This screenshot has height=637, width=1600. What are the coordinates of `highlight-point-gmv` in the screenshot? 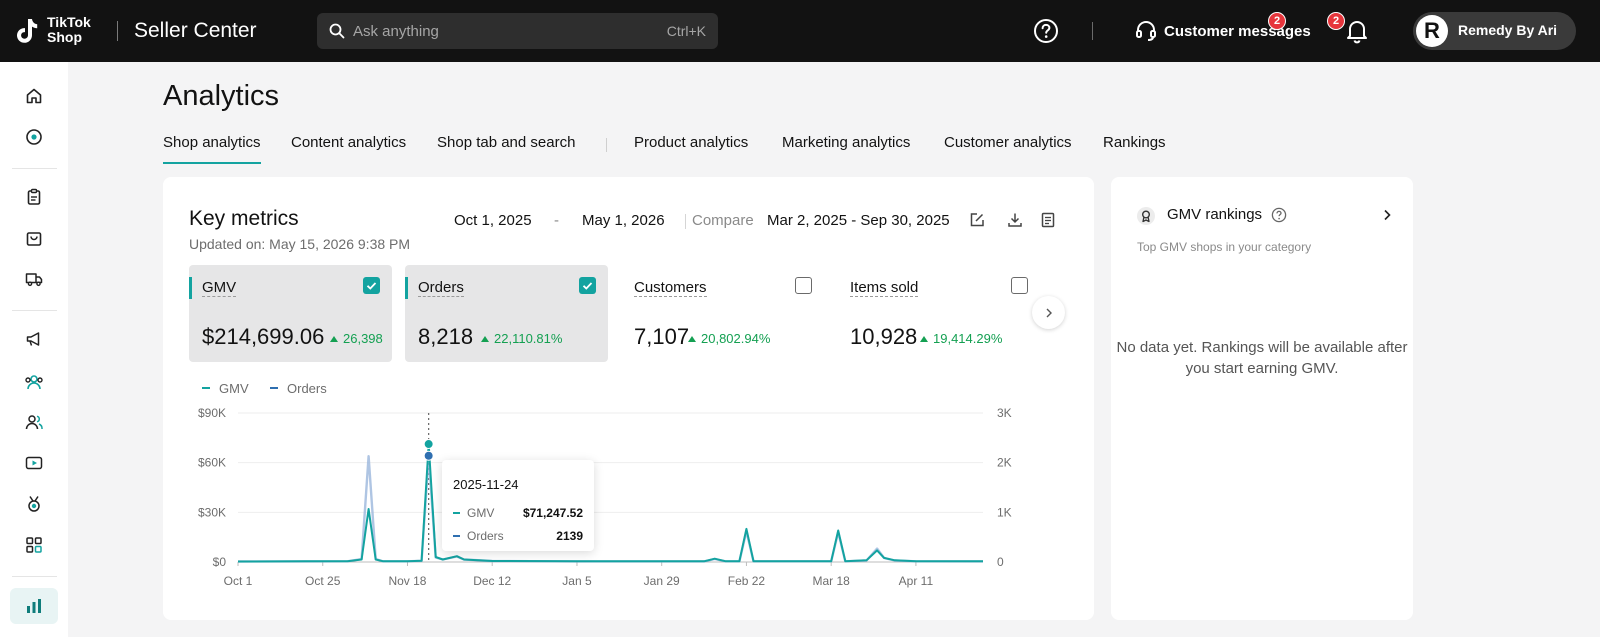 It's located at (428, 444).